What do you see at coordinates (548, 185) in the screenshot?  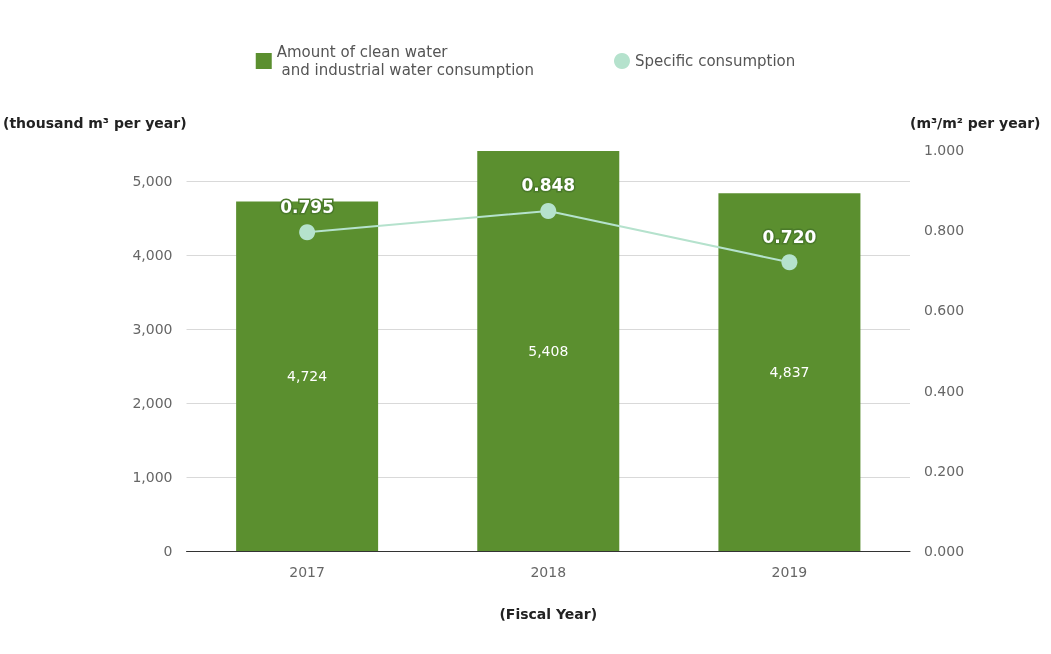 I see `data-label: 0.848` at bounding box center [548, 185].